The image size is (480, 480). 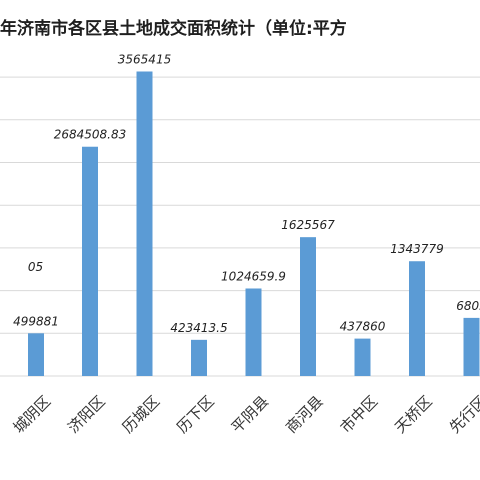 What do you see at coordinates (359, 414) in the screenshot?
I see `category-label: 市中区` at bounding box center [359, 414].